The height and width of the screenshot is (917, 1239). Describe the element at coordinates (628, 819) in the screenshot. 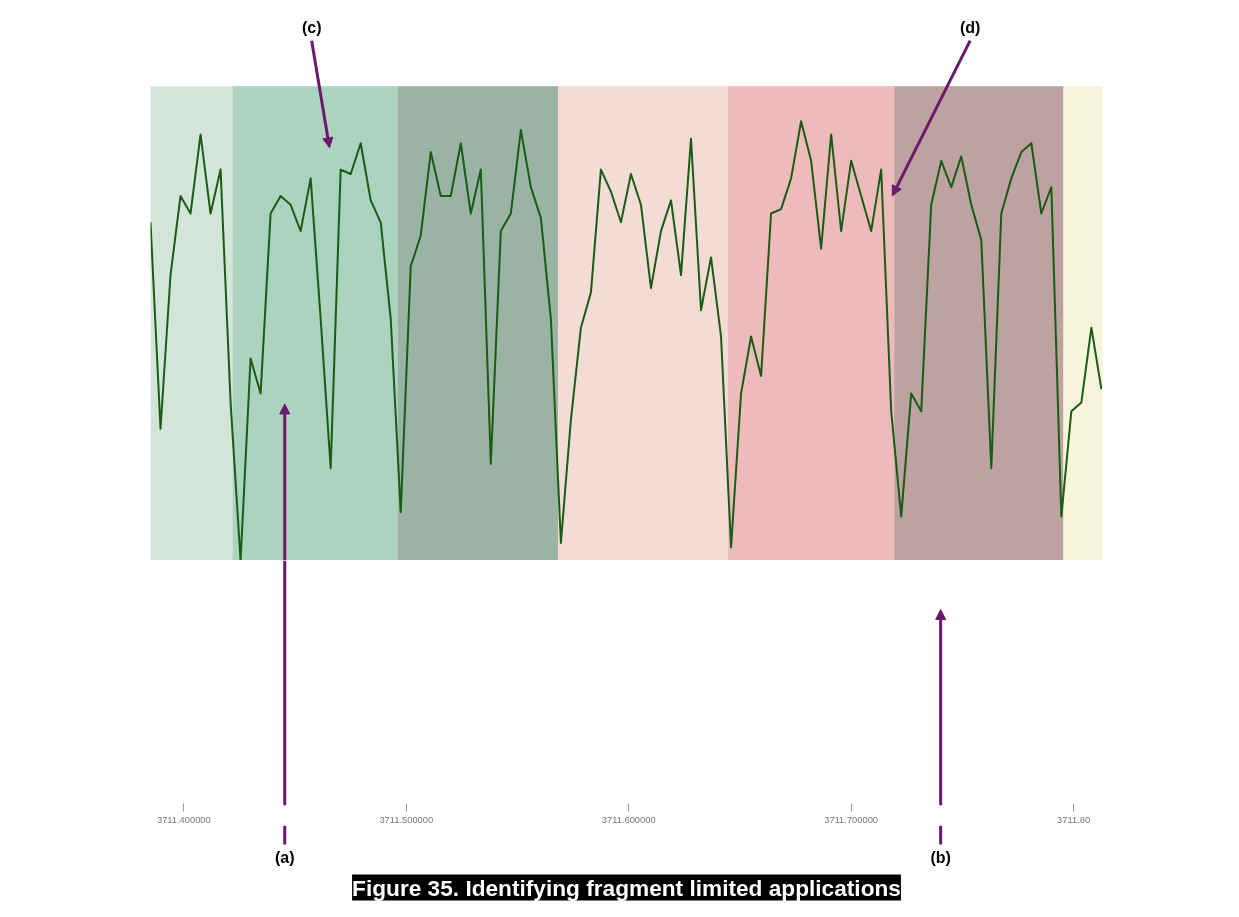

I see `x-tick-label: 3711.600000` at that location.